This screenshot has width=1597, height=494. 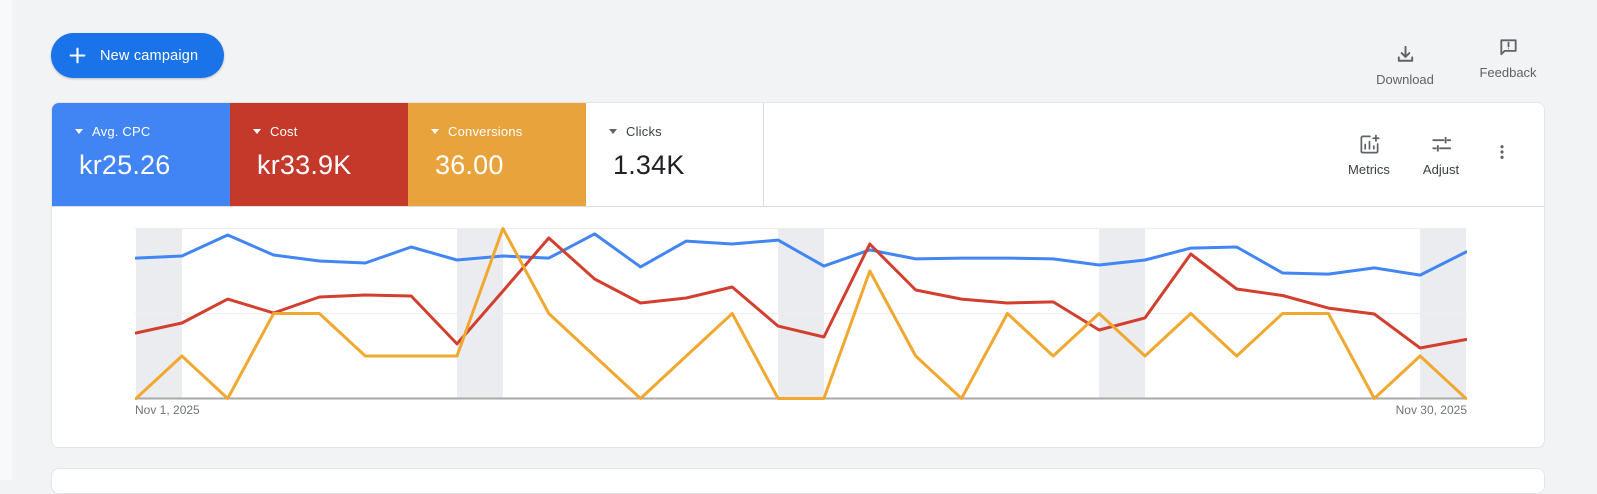 I want to click on adjust-button: Adjust, so click(x=1441, y=155).